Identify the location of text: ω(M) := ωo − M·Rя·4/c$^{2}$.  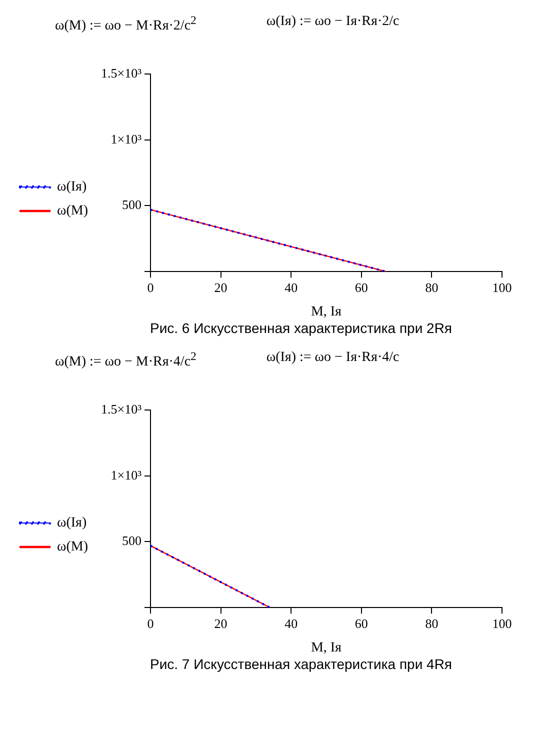
(125, 361).